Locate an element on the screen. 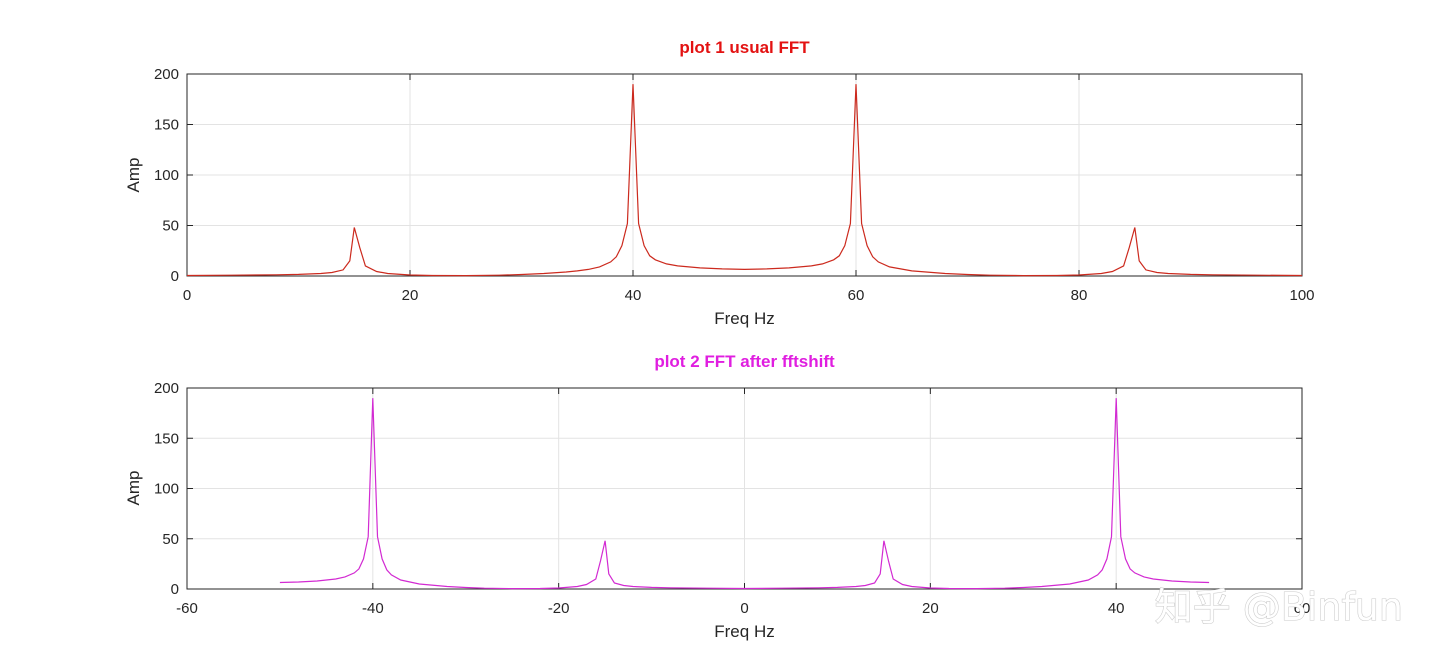 The image size is (1440, 662). plot2-ytick-label: 150 is located at coordinates (166, 438).